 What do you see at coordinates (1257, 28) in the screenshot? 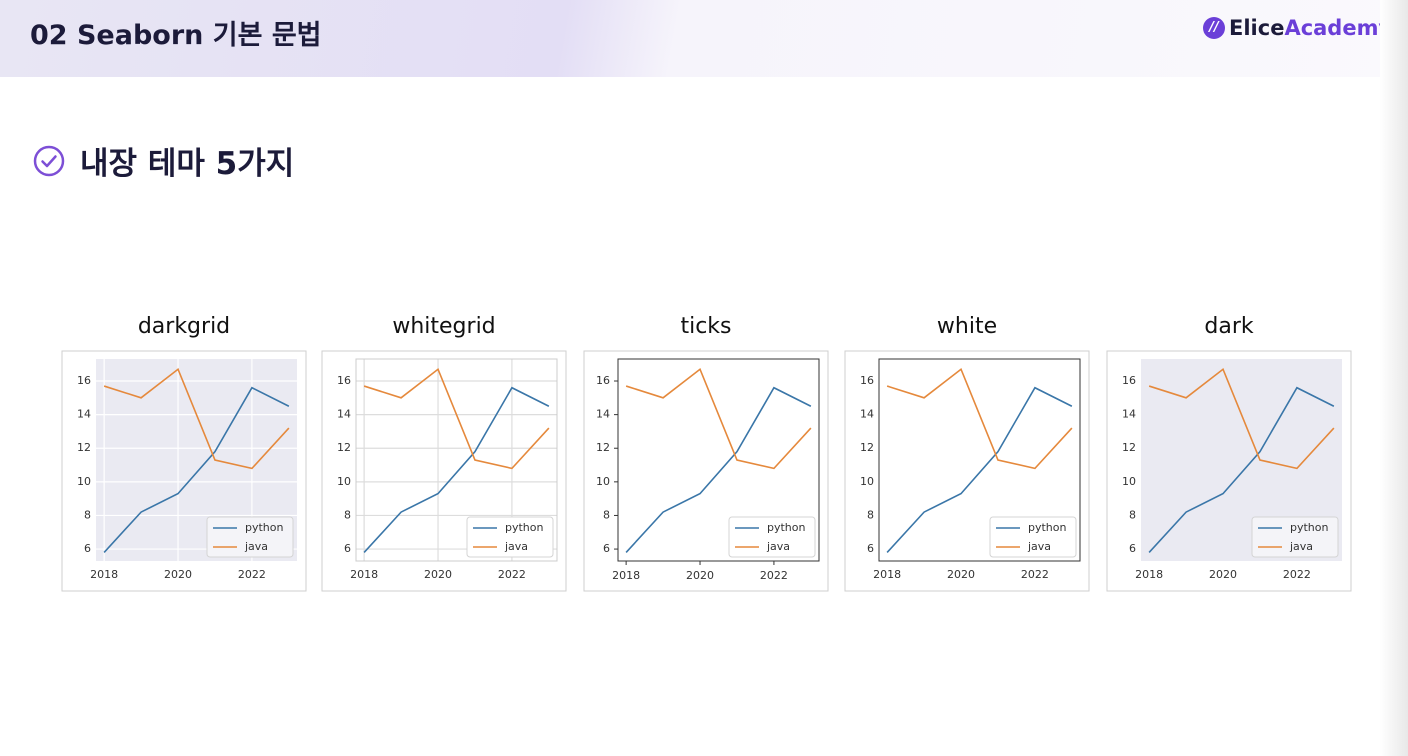
I see `logo-text: Elice` at bounding box center [1257, 28].